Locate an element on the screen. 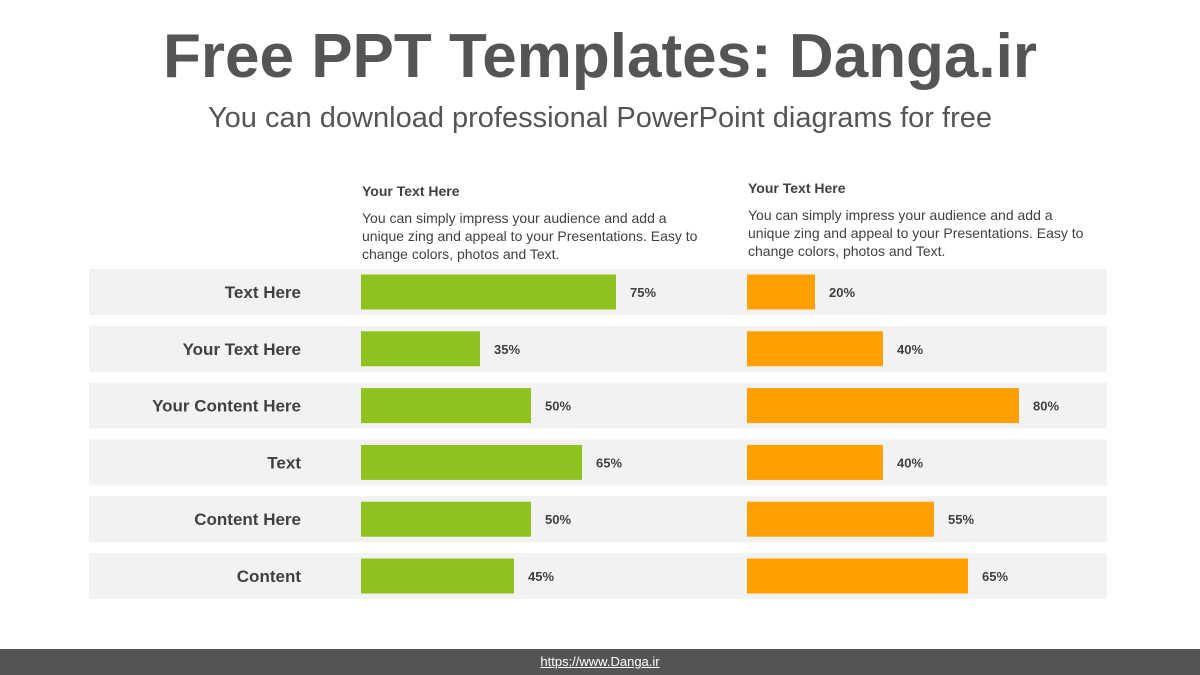 The width and height of the screenshot is (1200, 675). category-label: Text is located at coordinates (284, 462).